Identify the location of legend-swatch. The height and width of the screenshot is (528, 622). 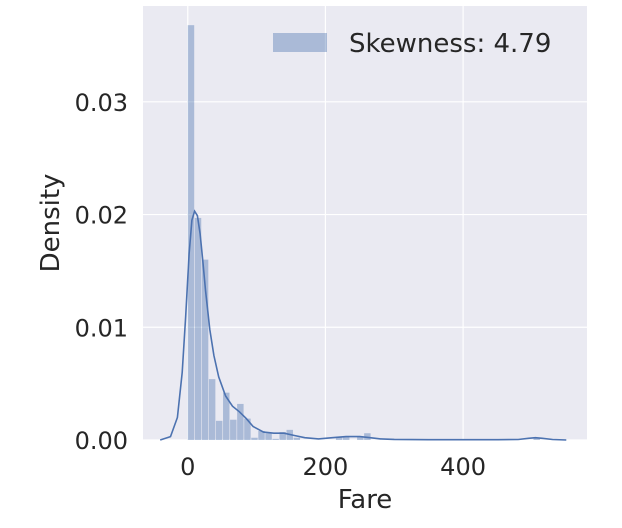
(300, 42).